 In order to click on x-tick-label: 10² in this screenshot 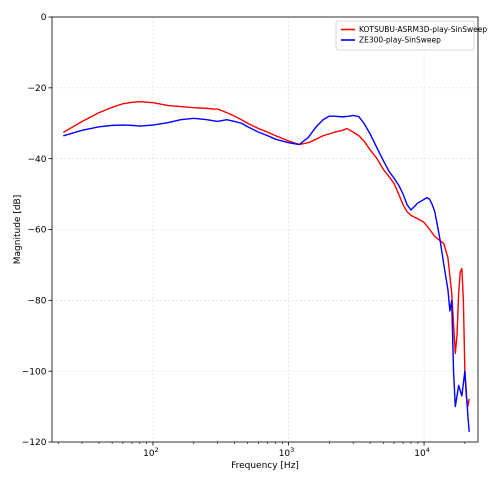, I will do `click(151, 452)`.